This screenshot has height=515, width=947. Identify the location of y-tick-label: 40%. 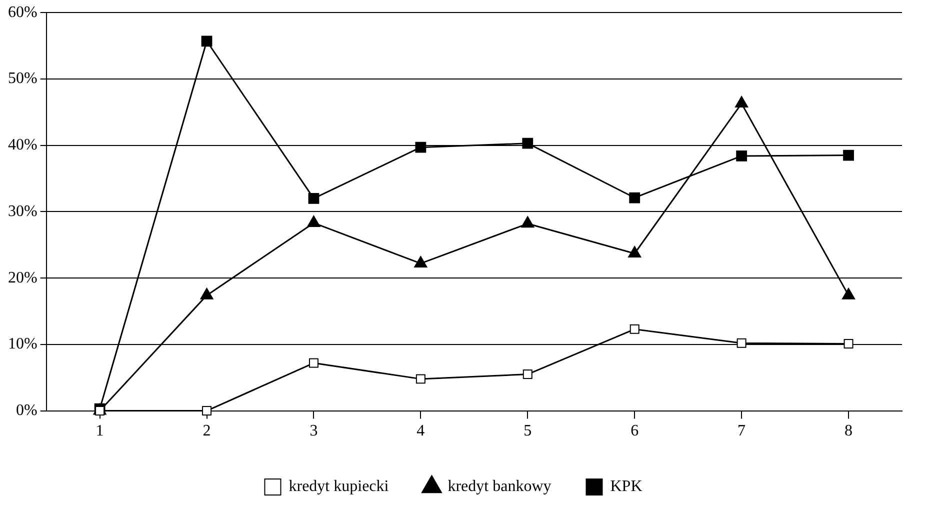
(23, 145).